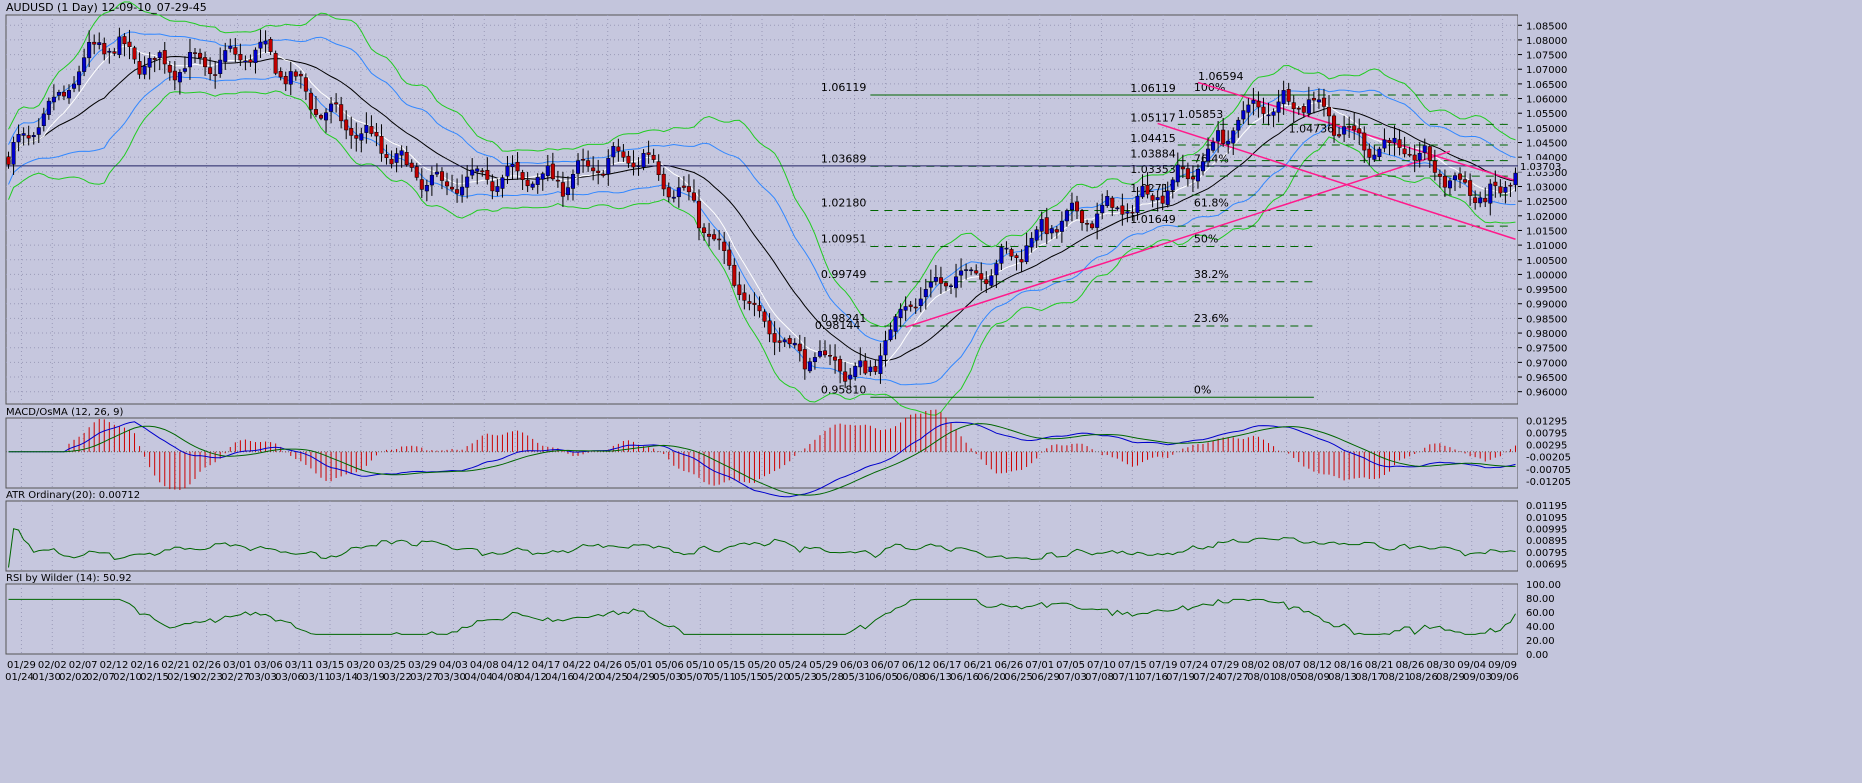 This screenshot has height=783, width=1862. I want to click on date-label-bottom: 07/03, so click(1072, 677).